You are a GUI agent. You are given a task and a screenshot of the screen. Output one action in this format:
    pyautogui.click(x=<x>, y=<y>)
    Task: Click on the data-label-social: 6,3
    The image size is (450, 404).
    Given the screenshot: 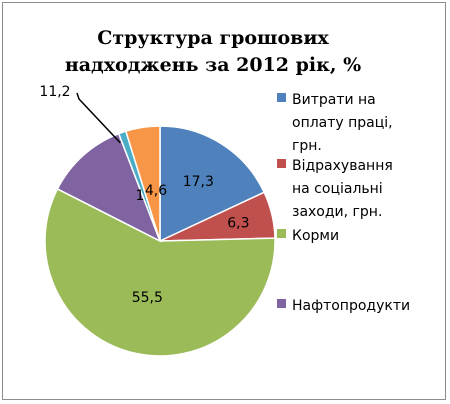 What is the action you would take?
    pyautogui.click(x=238, y=224)
    